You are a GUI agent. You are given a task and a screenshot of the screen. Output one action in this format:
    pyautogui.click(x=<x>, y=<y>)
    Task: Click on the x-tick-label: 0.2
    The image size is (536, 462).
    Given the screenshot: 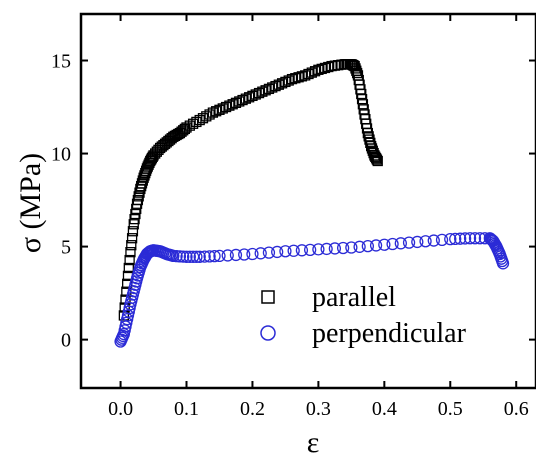 What is the action you would take?
    pyautogui.click(x=252, y=409)
    